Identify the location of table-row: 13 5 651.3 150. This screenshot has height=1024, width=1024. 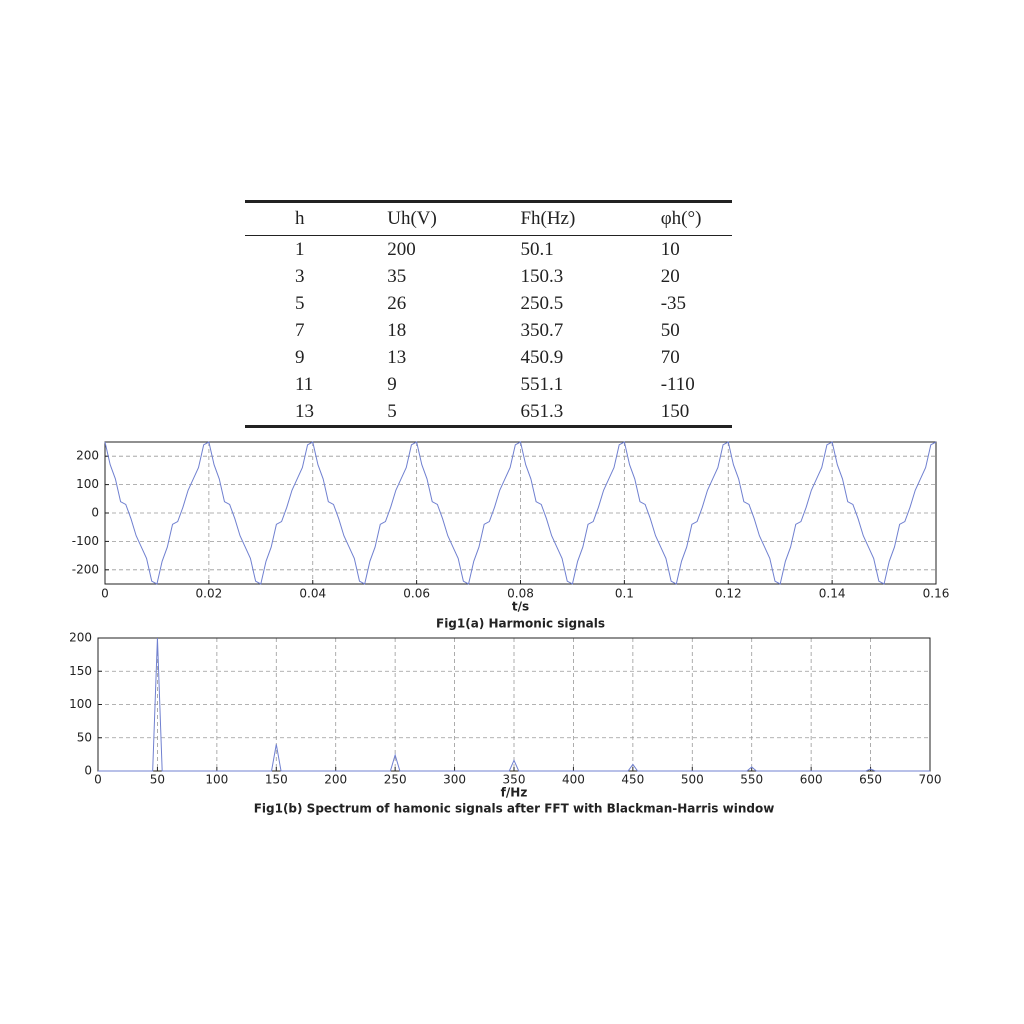
(488, 413).